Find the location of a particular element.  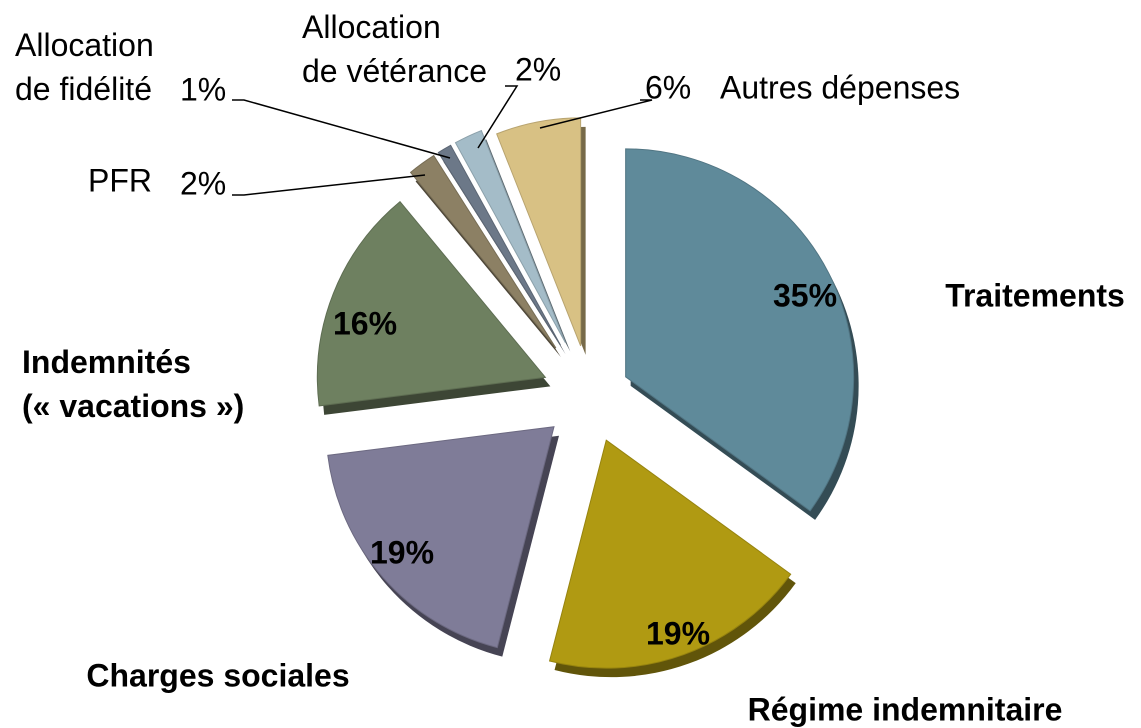

category-label: Charges sociales is located at coordinates (217, 675).